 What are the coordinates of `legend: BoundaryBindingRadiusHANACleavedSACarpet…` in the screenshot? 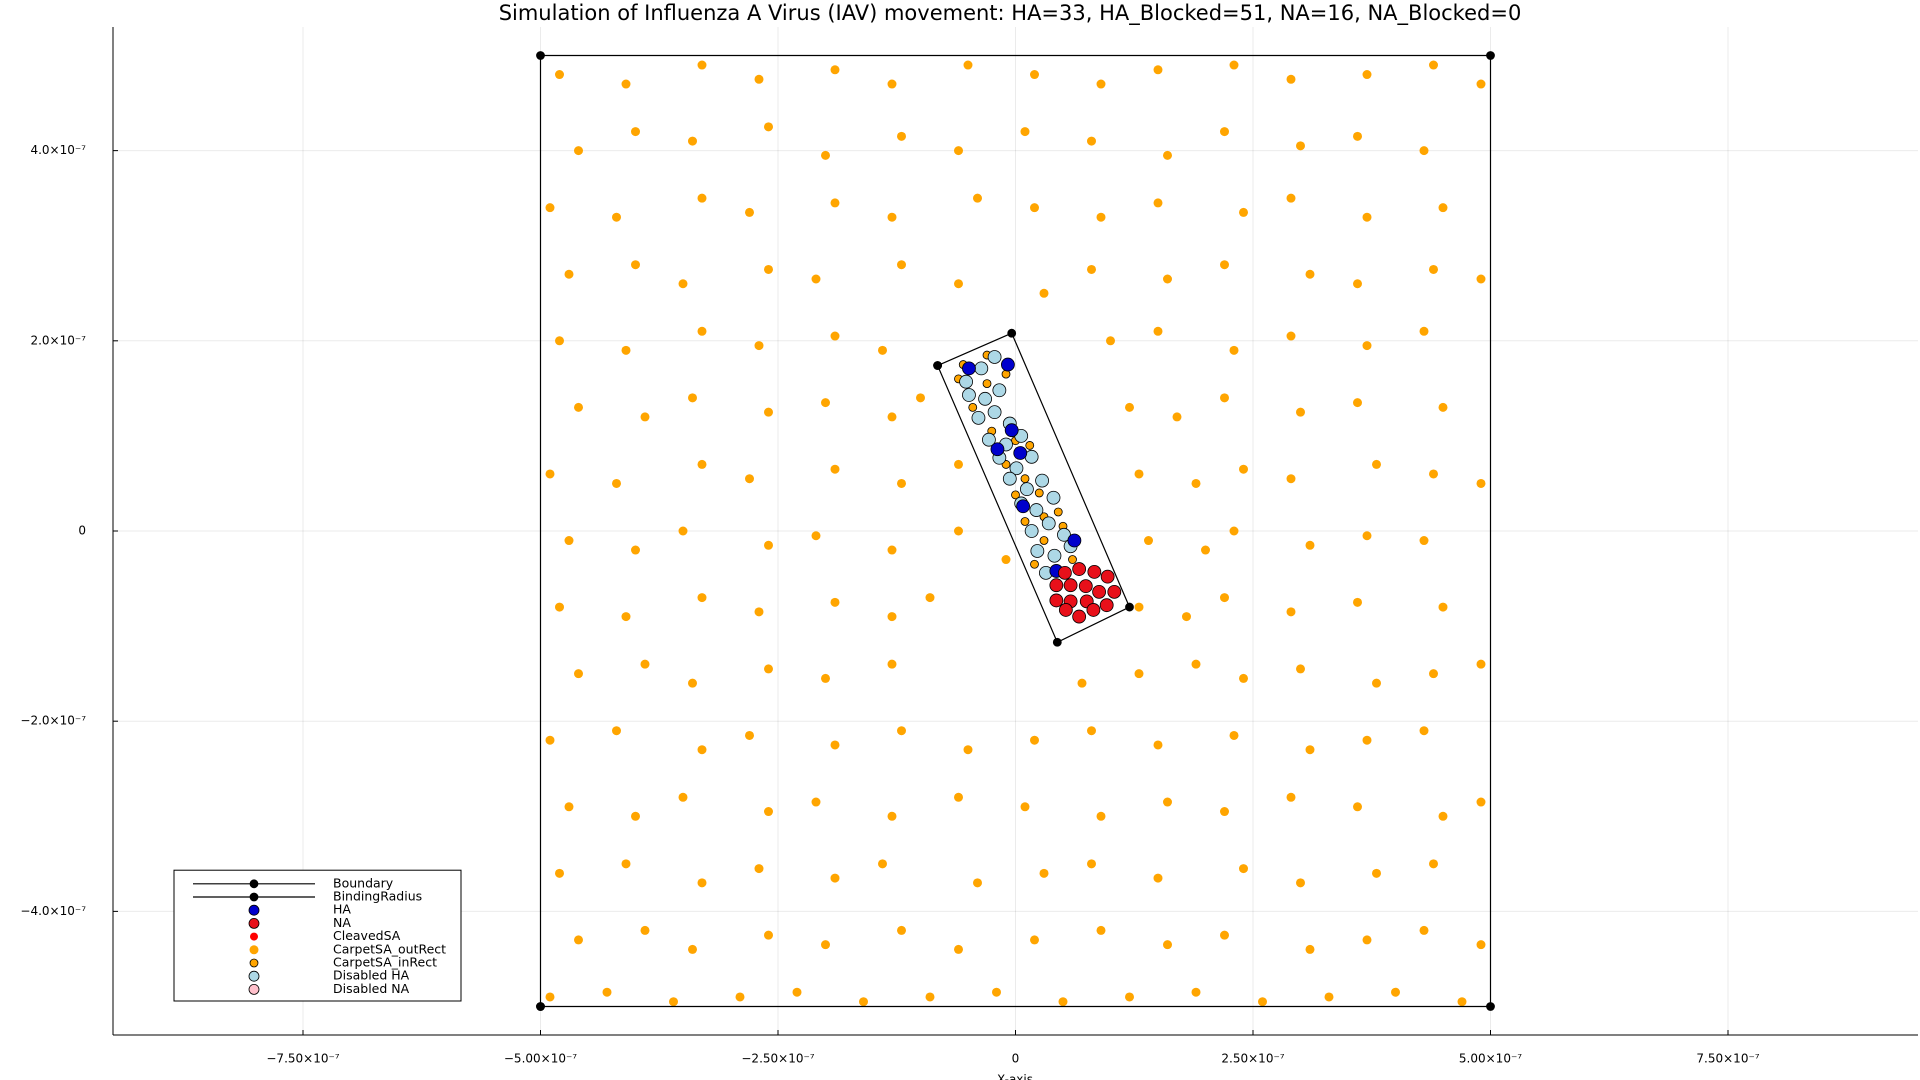 It's located at (317, 935).